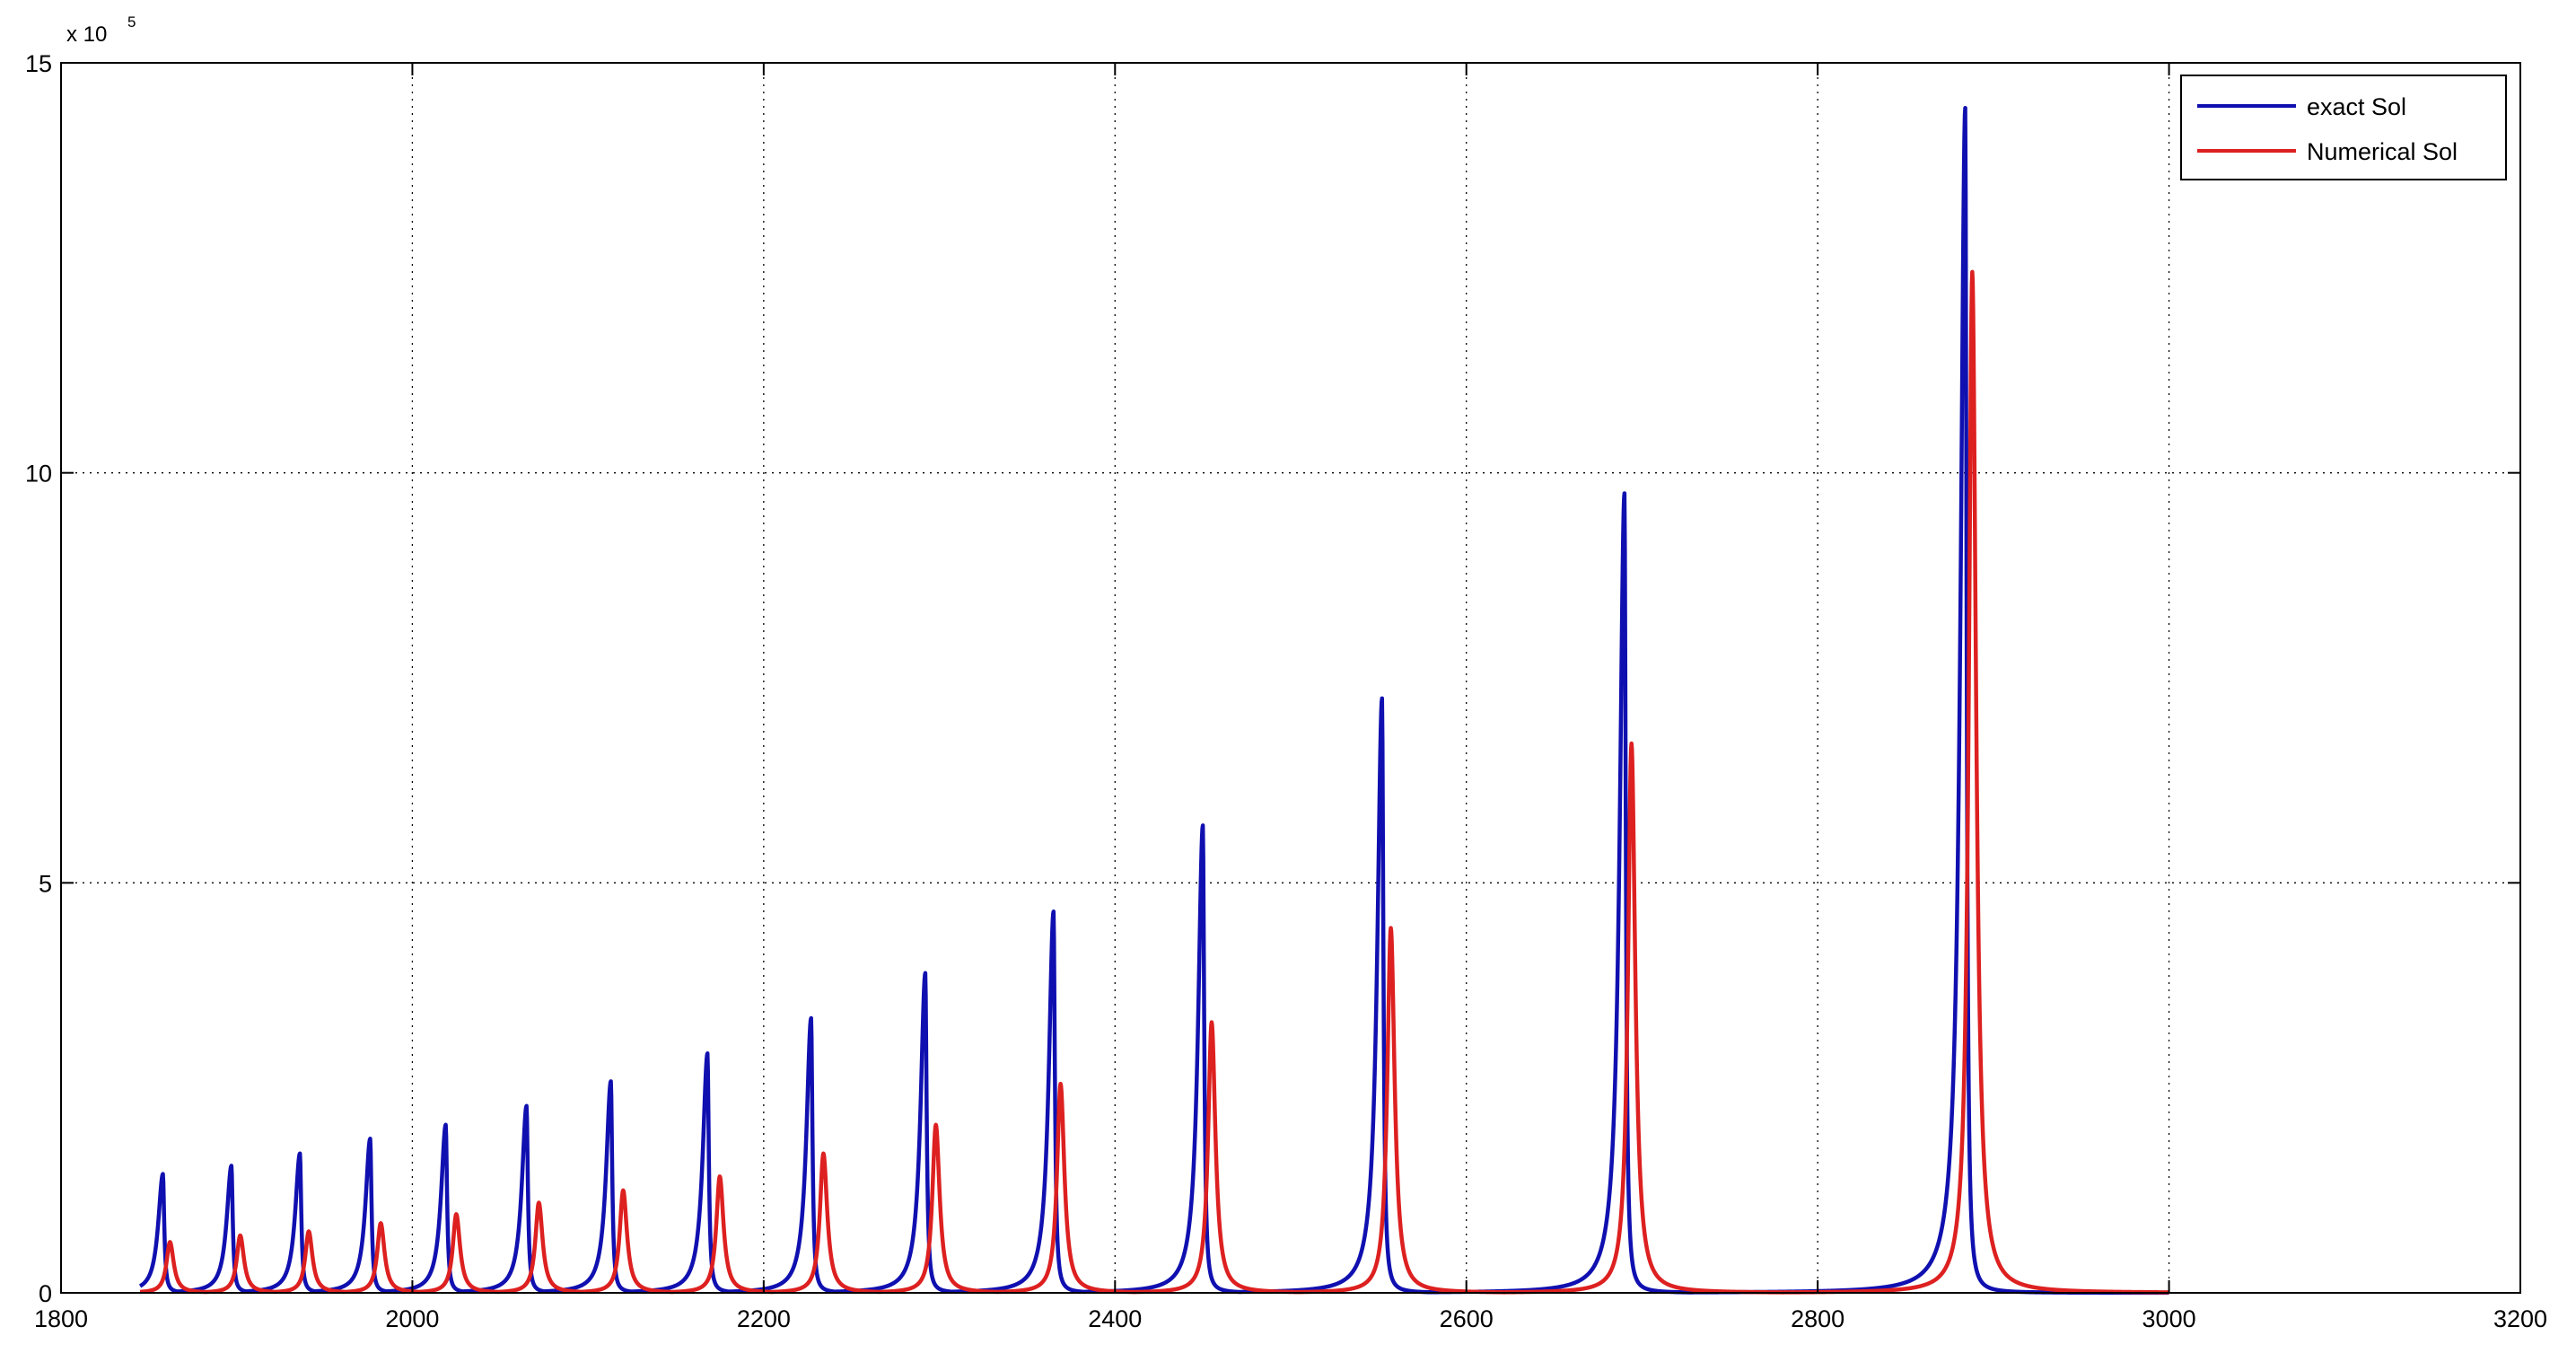 The image size is (2576, 1353). What do you see at coordinates (38, 474) in the screenshot?
I see `y-tick-label: 10` at bounding box center [38, 474].